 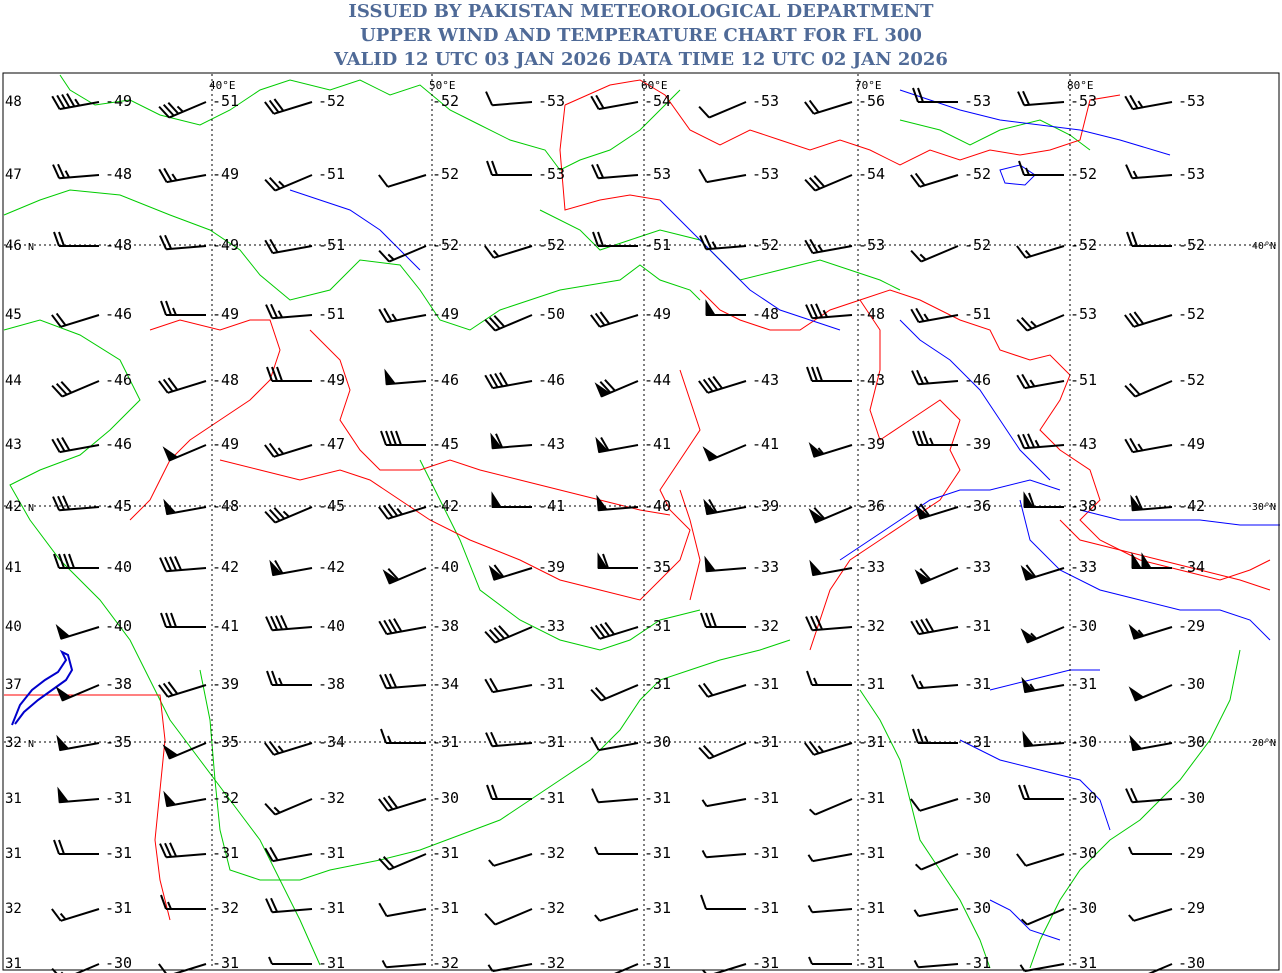 What do you see at coordinates (13, 909) in the screenshot?
I see `row-label: 32` at bounding box center [13, 909].